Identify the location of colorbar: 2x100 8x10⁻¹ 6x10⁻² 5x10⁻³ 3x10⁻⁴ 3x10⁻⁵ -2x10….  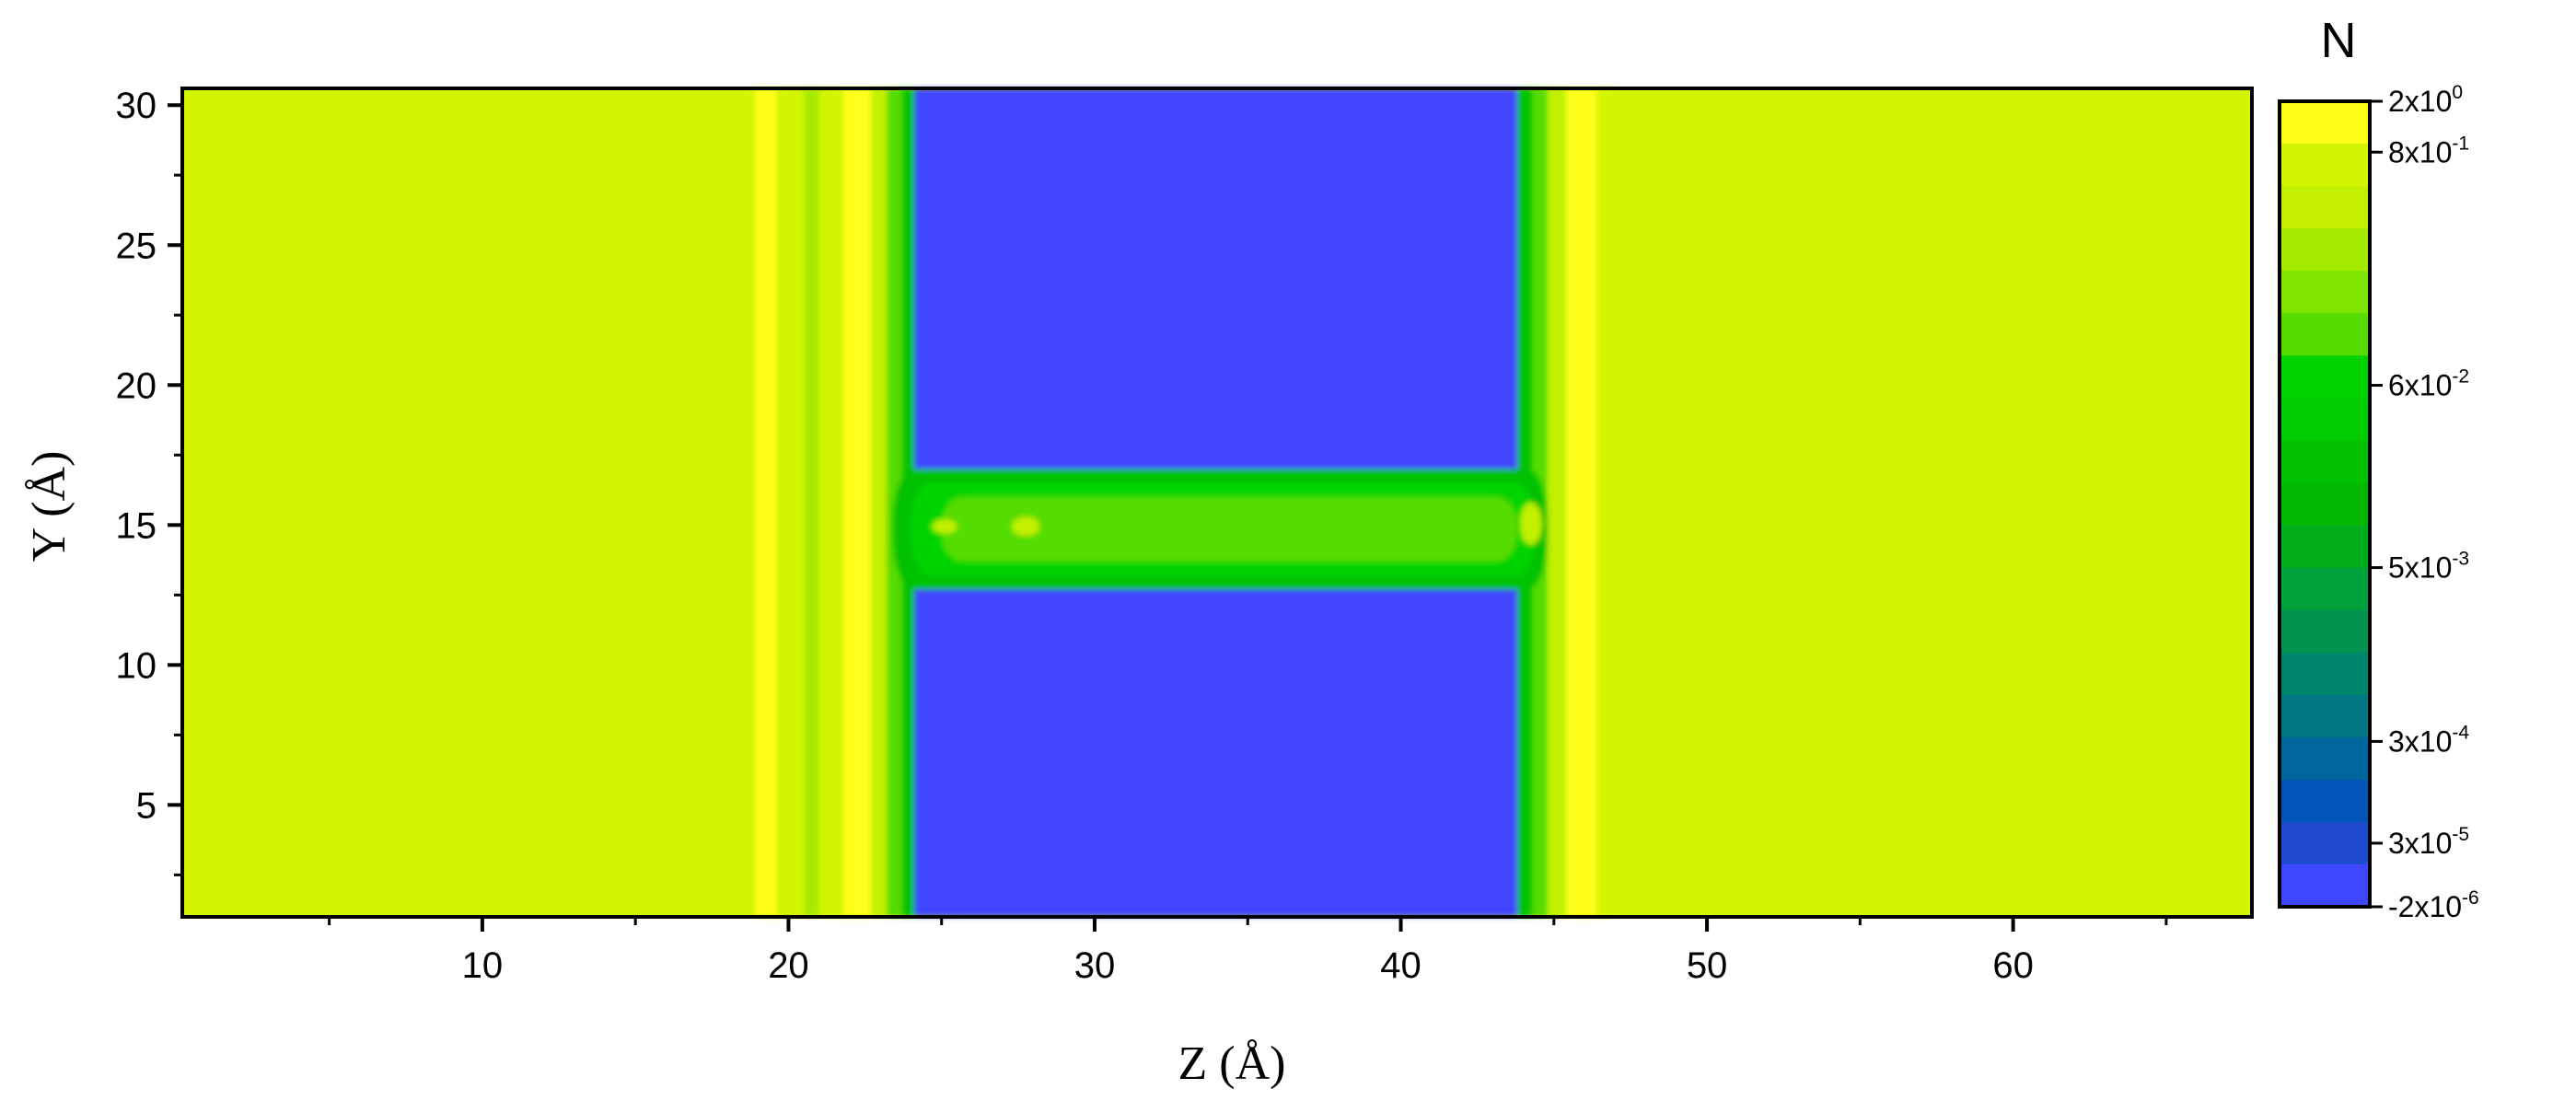
(2378, 502).